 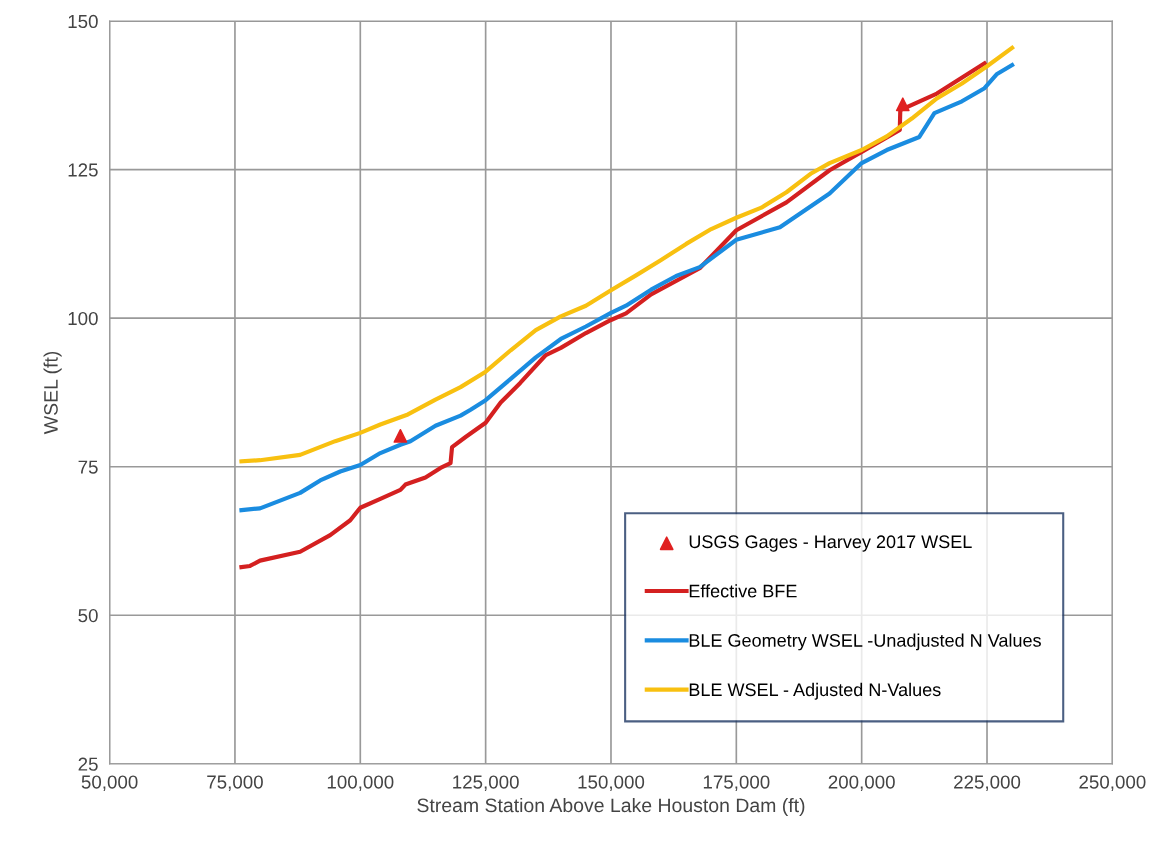 What do you see at coordinates (736, 783) in the screenshot?
I see `x-tick-label: 175,000` at bounding box center [736, 783].